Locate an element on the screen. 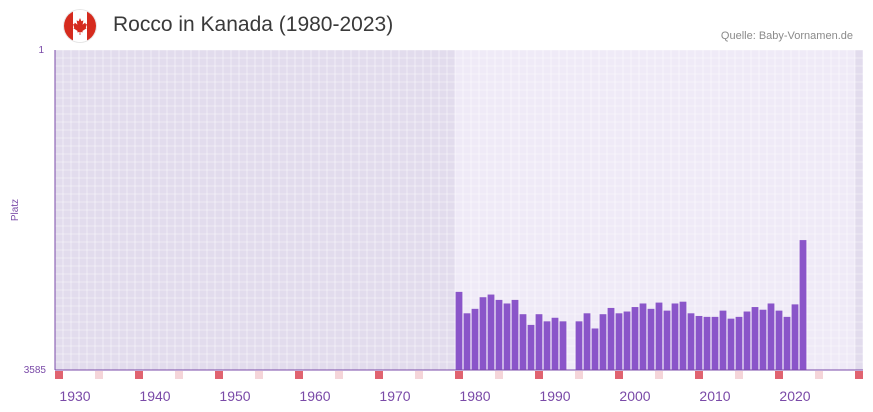 The width and height of the screenshot is (873, 412). bar-1989 is located at coordinates (547, 345).